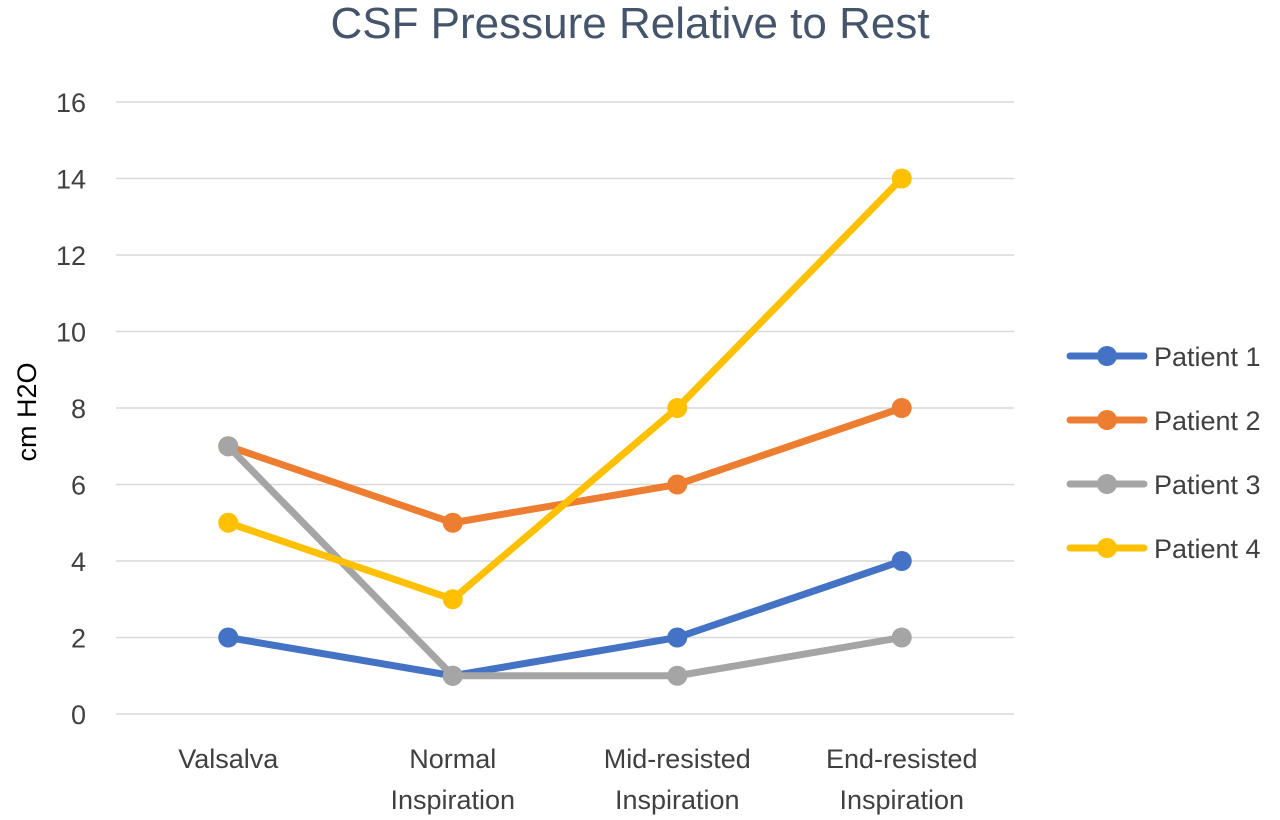 The height and width of the screenshot is (820, 1280). I want to click on y-tick-label: 4, so click(78, 562).